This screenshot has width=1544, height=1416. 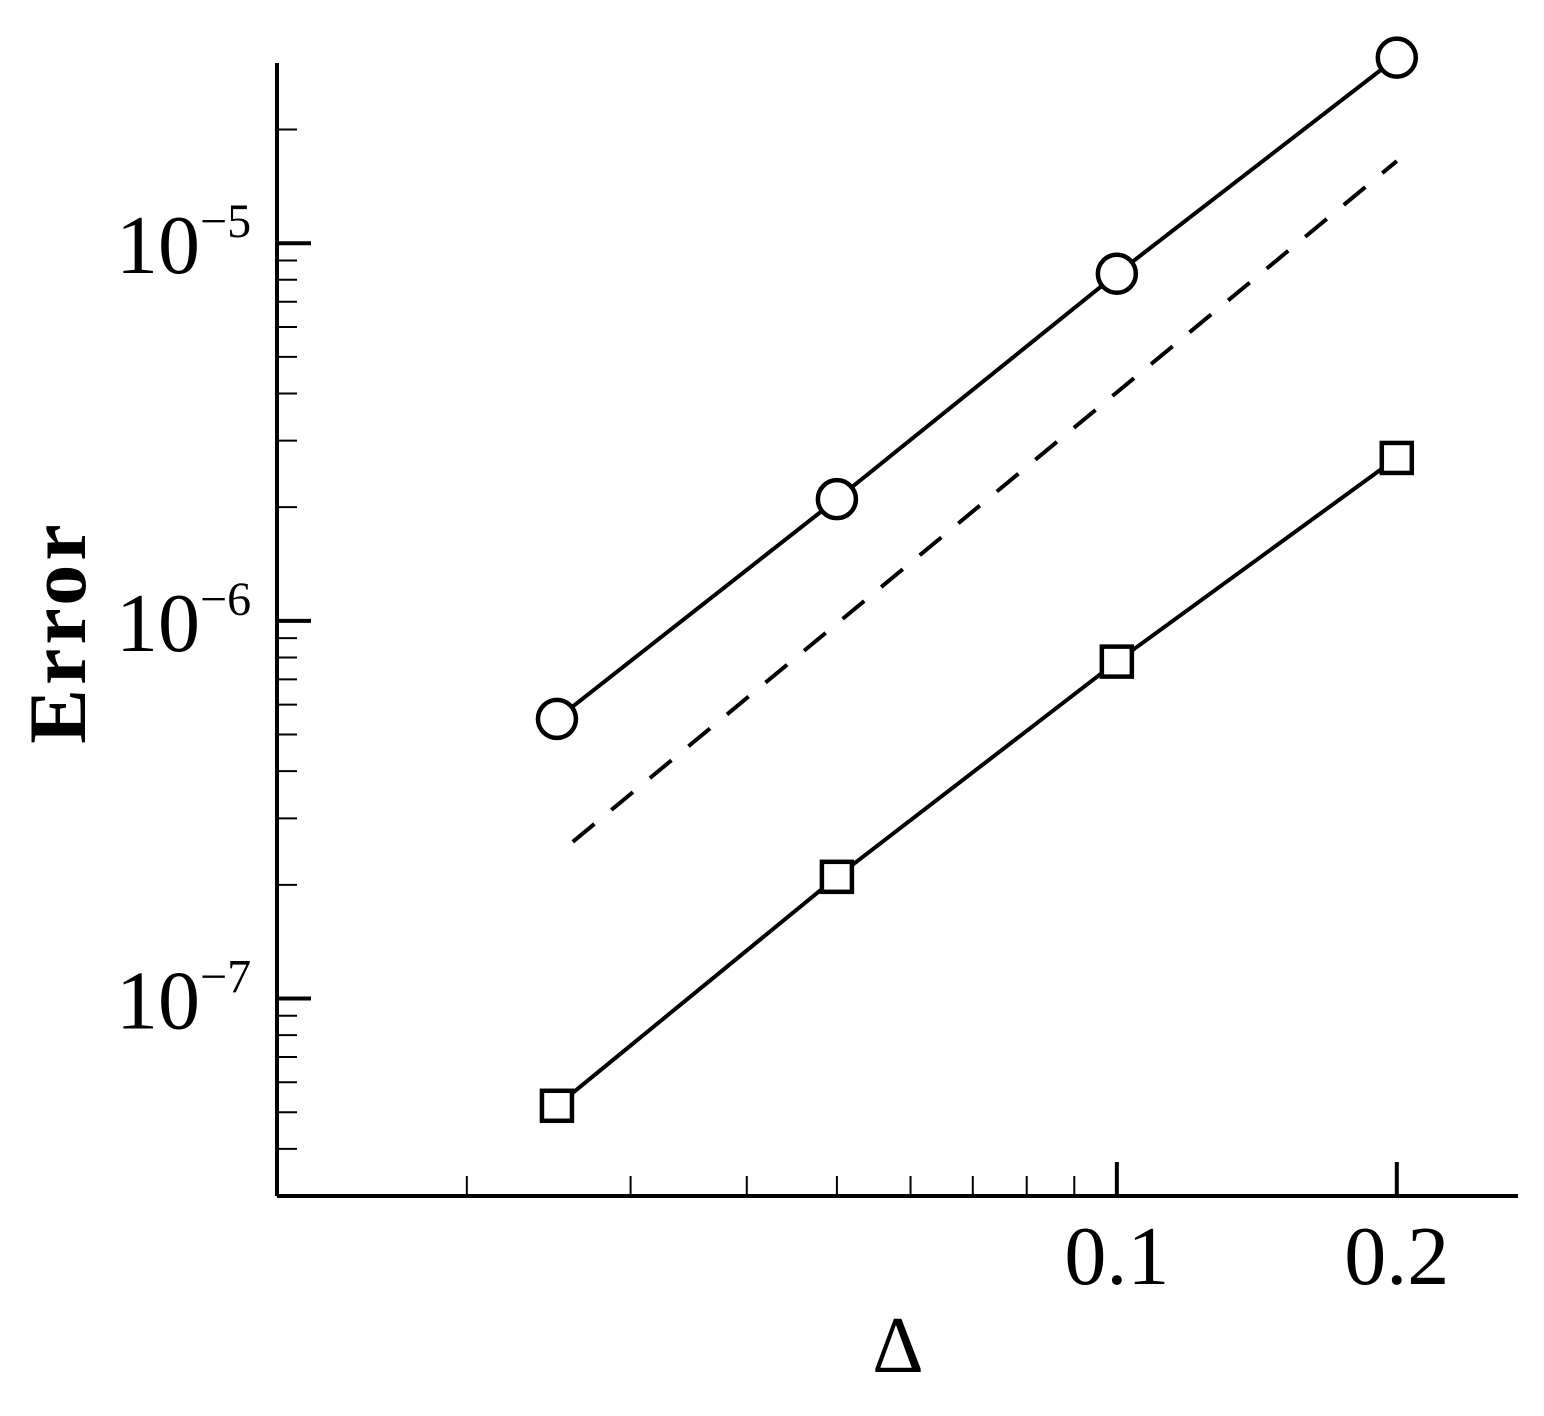 What do you see at coordinates (1116, 1256) in the screenshot?
I see `x-tick-label: 0.1` at bounding box center [1116, 1256].